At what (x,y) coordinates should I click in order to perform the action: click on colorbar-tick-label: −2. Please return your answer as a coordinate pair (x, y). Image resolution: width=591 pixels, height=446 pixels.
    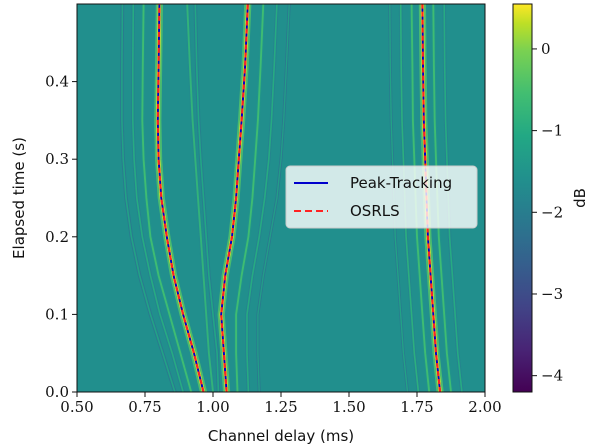
    Looking at the image, I should click on (552, 212).